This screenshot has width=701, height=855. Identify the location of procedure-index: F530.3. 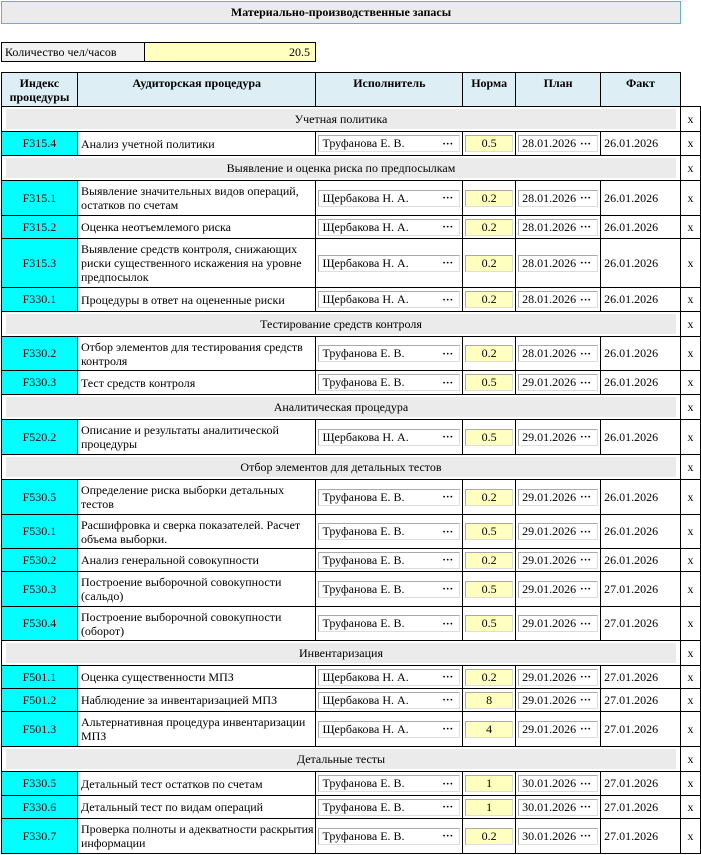
(39, 589).